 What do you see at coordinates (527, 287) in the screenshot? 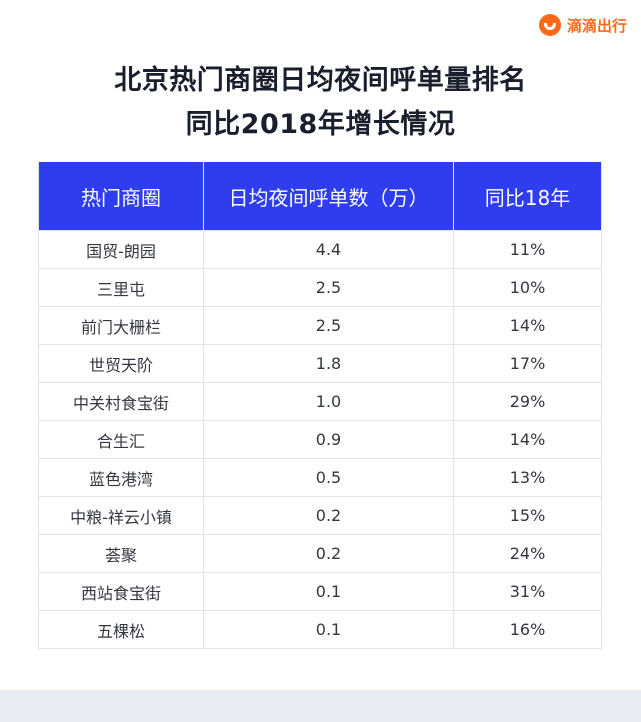
I see `cell-yoy: 10%` at bounding box center [527, 287].